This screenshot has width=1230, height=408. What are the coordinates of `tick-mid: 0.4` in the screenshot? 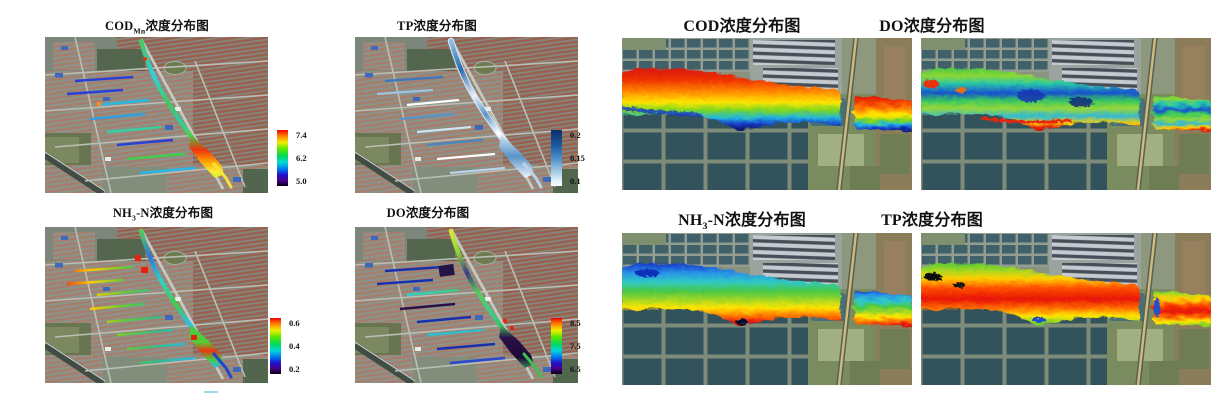 It's located at (294, 346).